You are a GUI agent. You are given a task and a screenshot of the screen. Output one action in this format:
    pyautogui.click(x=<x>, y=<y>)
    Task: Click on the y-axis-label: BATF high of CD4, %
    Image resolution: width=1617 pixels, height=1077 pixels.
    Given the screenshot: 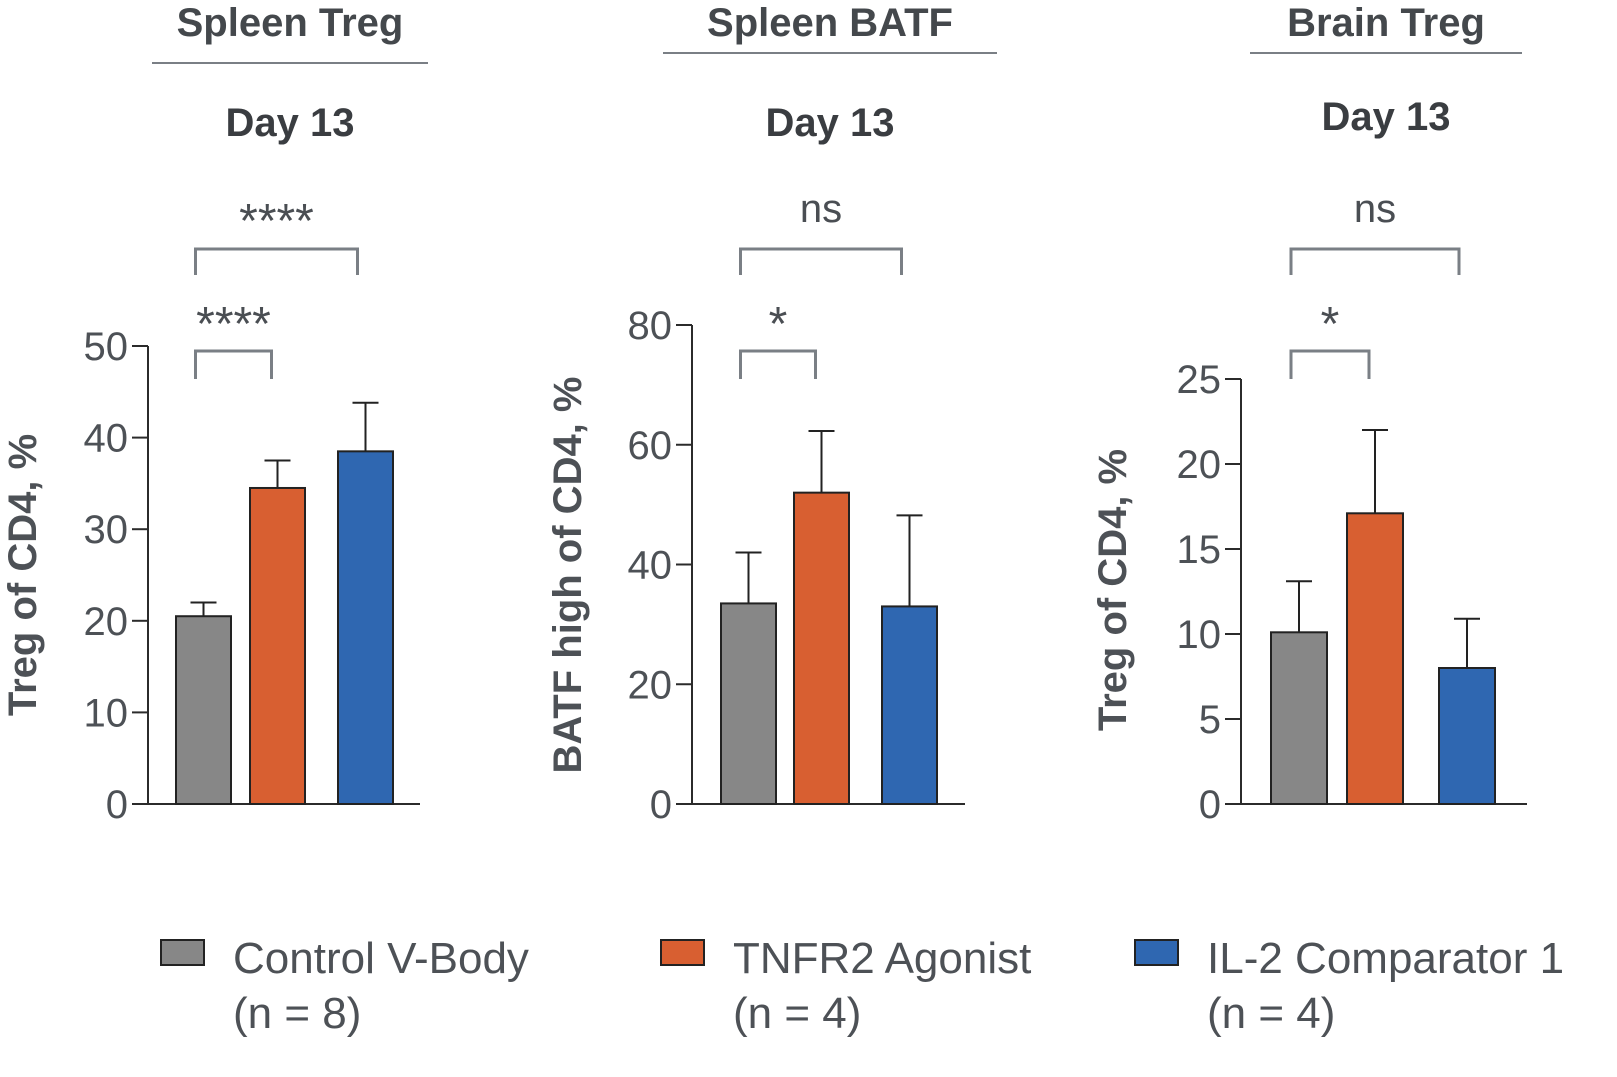 What is the action you would take?
    pyautogui.click(x=568, y=575)
    